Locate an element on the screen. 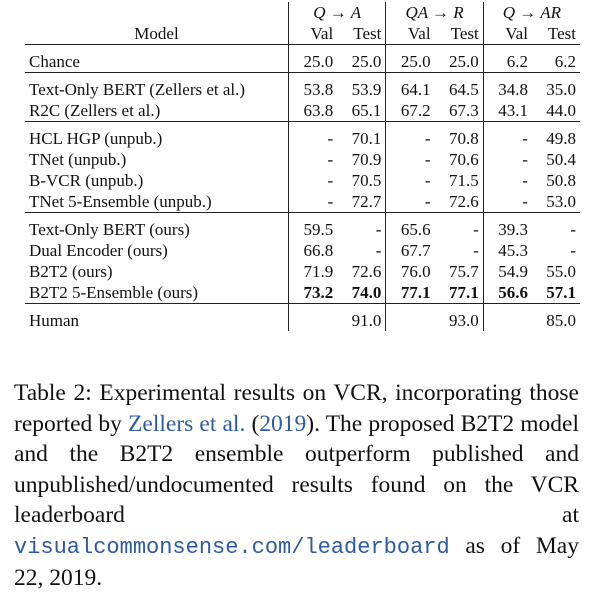 The image size is (589, 594). header-group-qa-r: QA → R is located at coordinates (434, 12).